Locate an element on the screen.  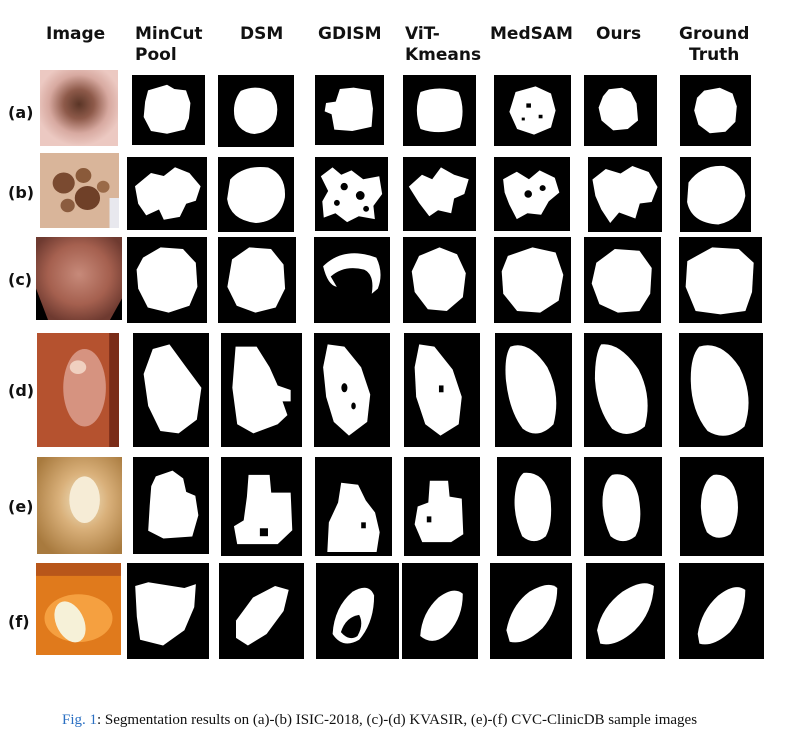
mask-mincutpool-f is located at coordinates (168, 611).